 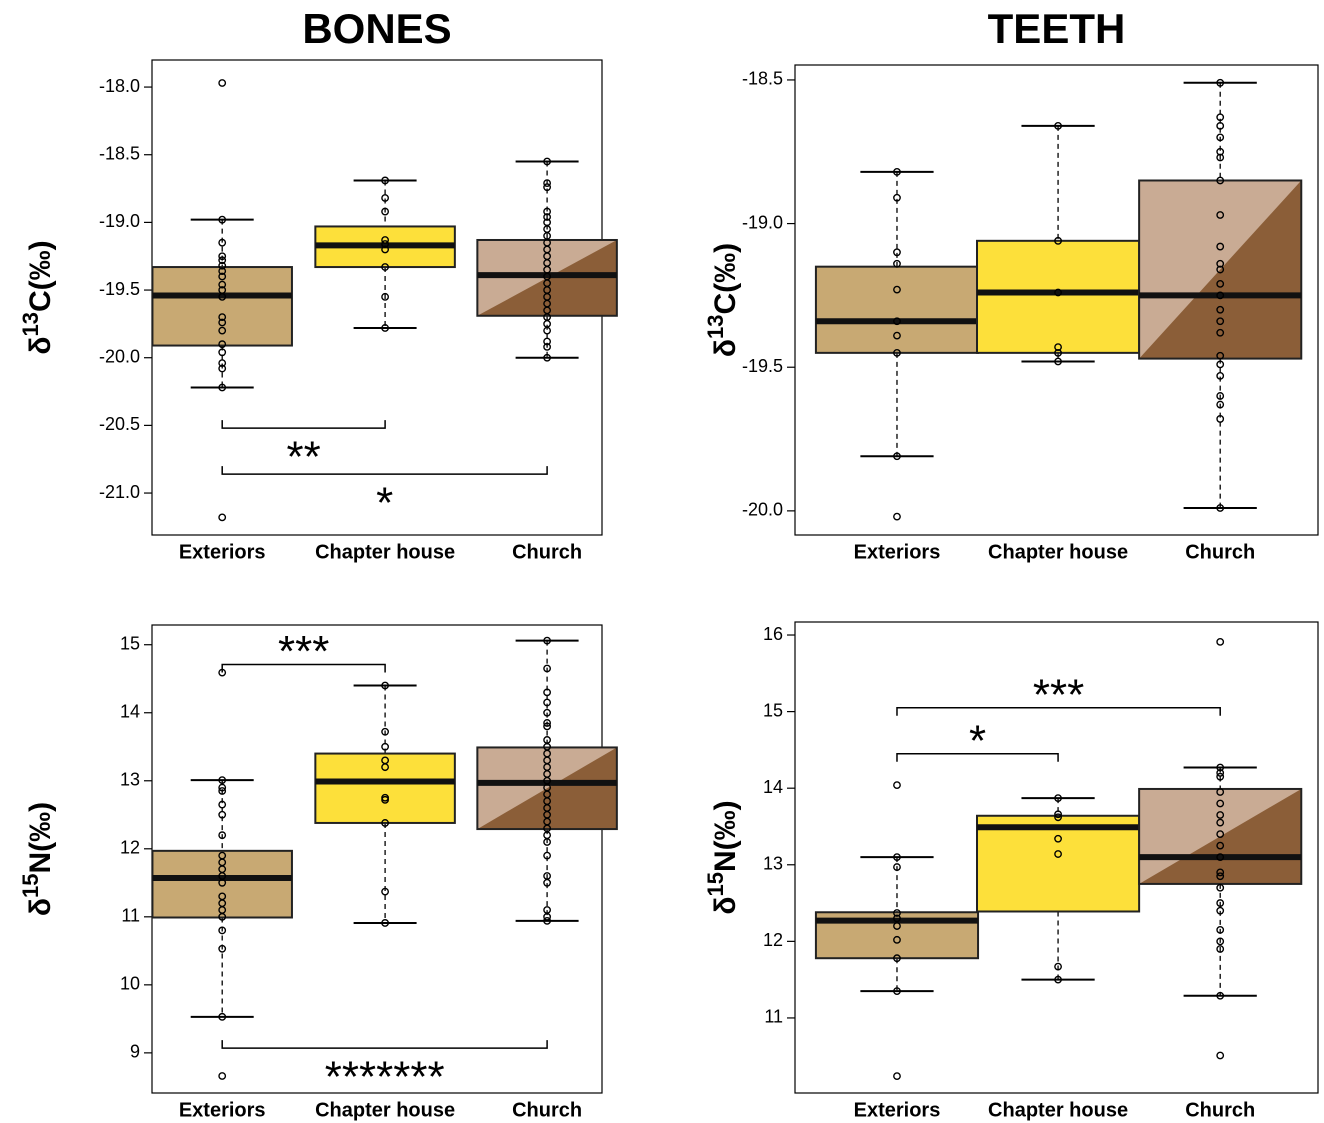 What do you see at coordinates (384, 503) in the screenshot?
I see `significance-label: *` at bounding box center [384, 503].